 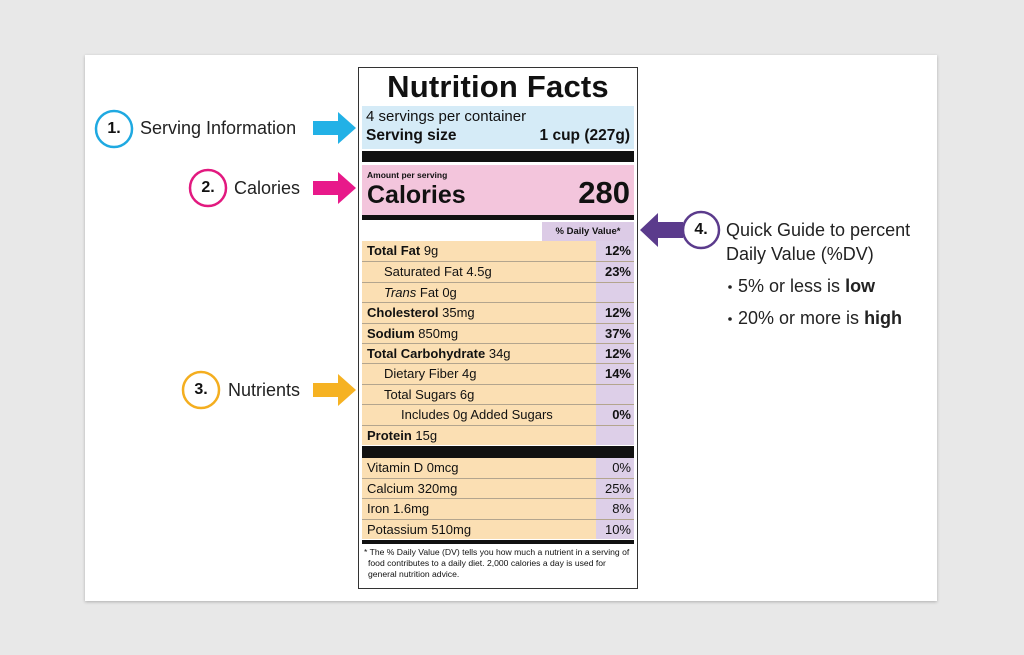 I want to click on amount-per-serving: Amount per serving, so click(x=407, y=175).